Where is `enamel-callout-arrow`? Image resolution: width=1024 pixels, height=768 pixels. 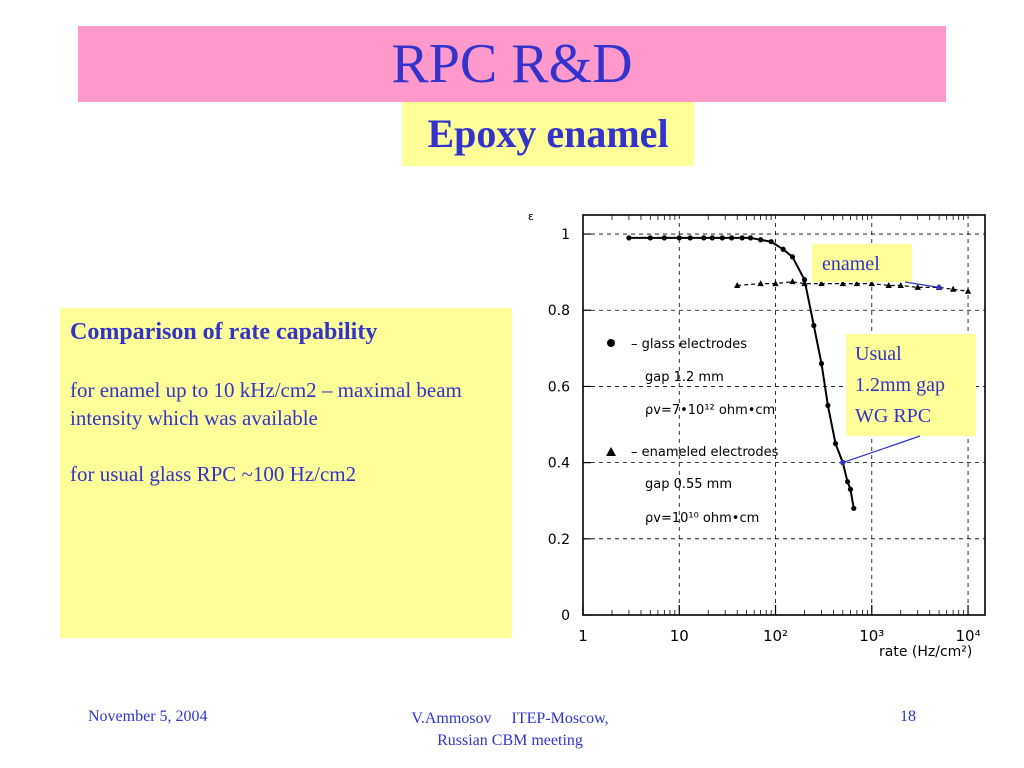
enamel-callout-arrow is located at coordinates (922, 284).